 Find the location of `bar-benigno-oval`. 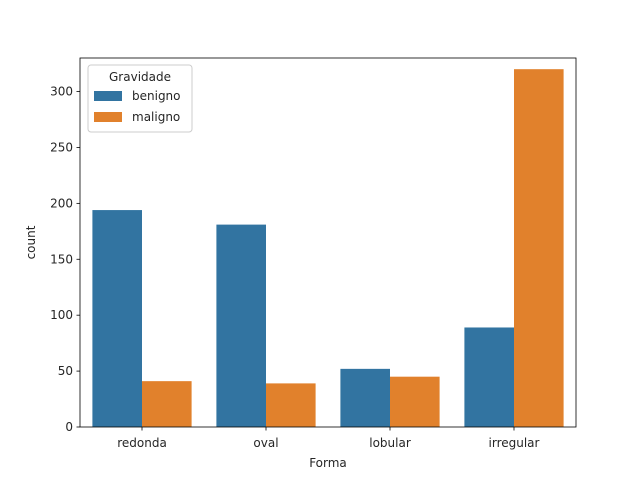

bar-benigno-oval is located at coordinates (241, 325).